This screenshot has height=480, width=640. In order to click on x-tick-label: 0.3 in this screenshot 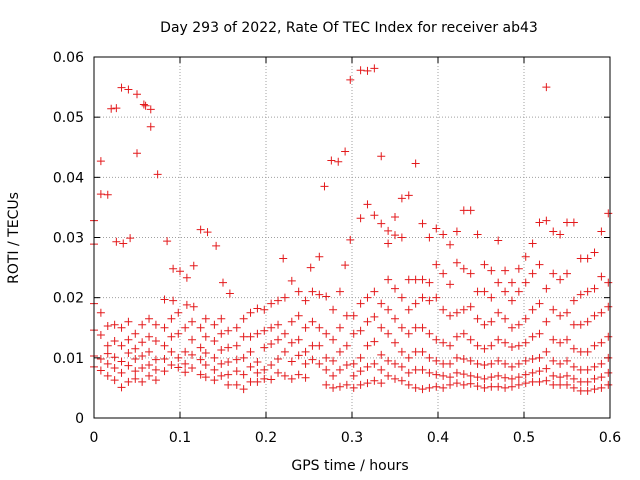, I will do `click(352, 438)`.